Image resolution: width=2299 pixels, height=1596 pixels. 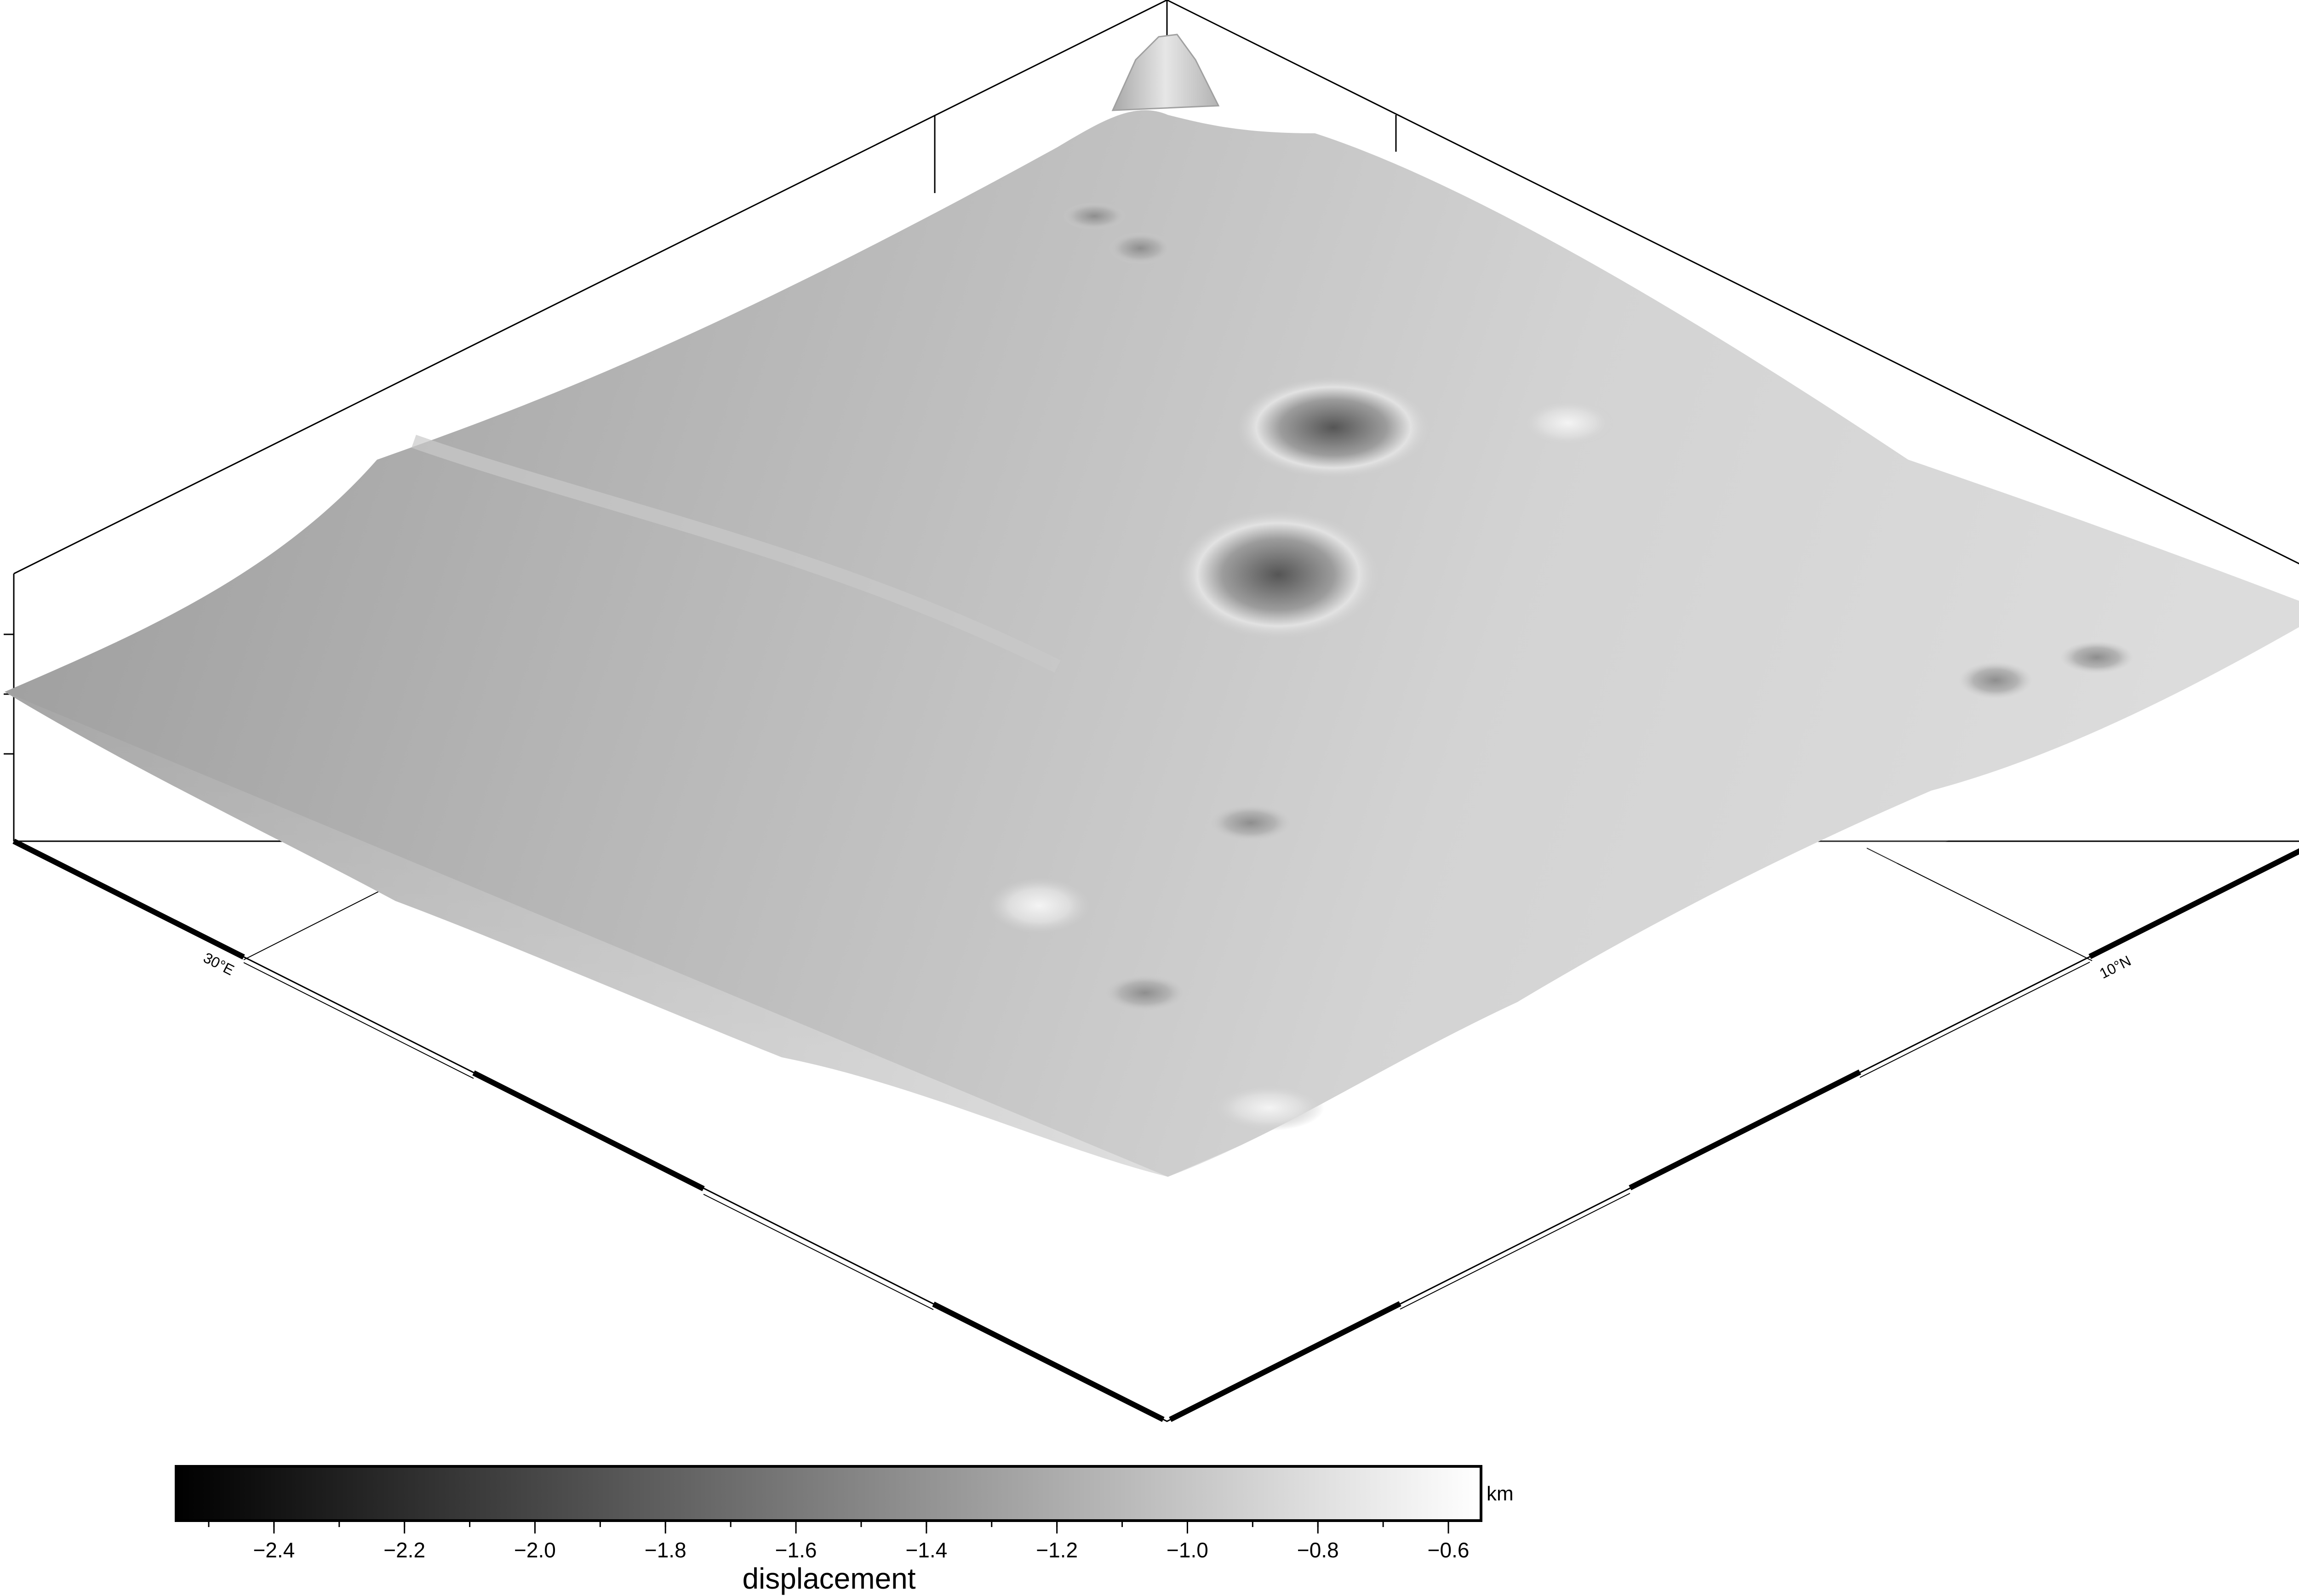 I want to click on y-axis-label: 10°N, so click(x=2115, y=967).